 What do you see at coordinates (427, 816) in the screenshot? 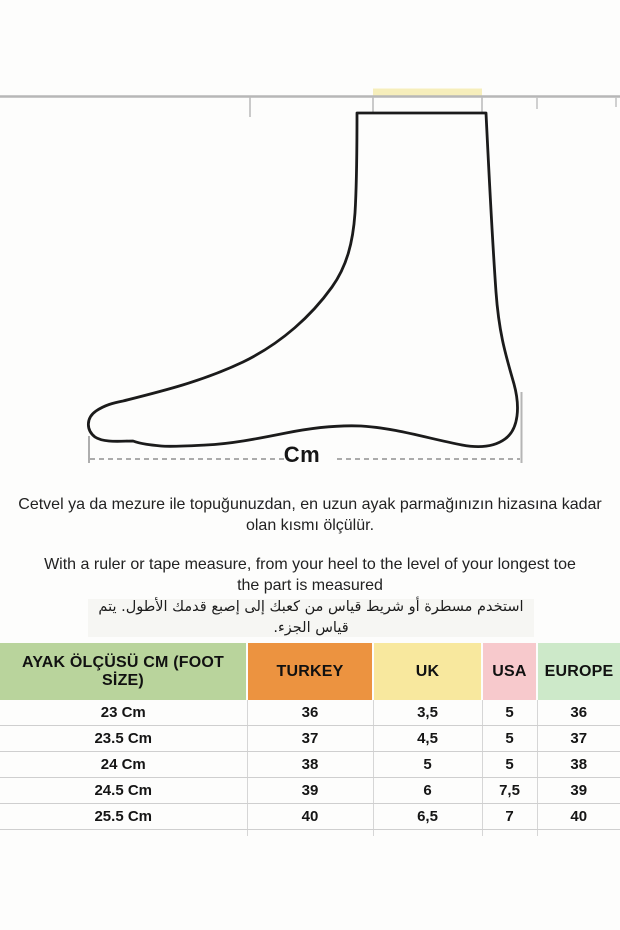
I see `cell-uk: 6,5` at bounding box center [427, 816].